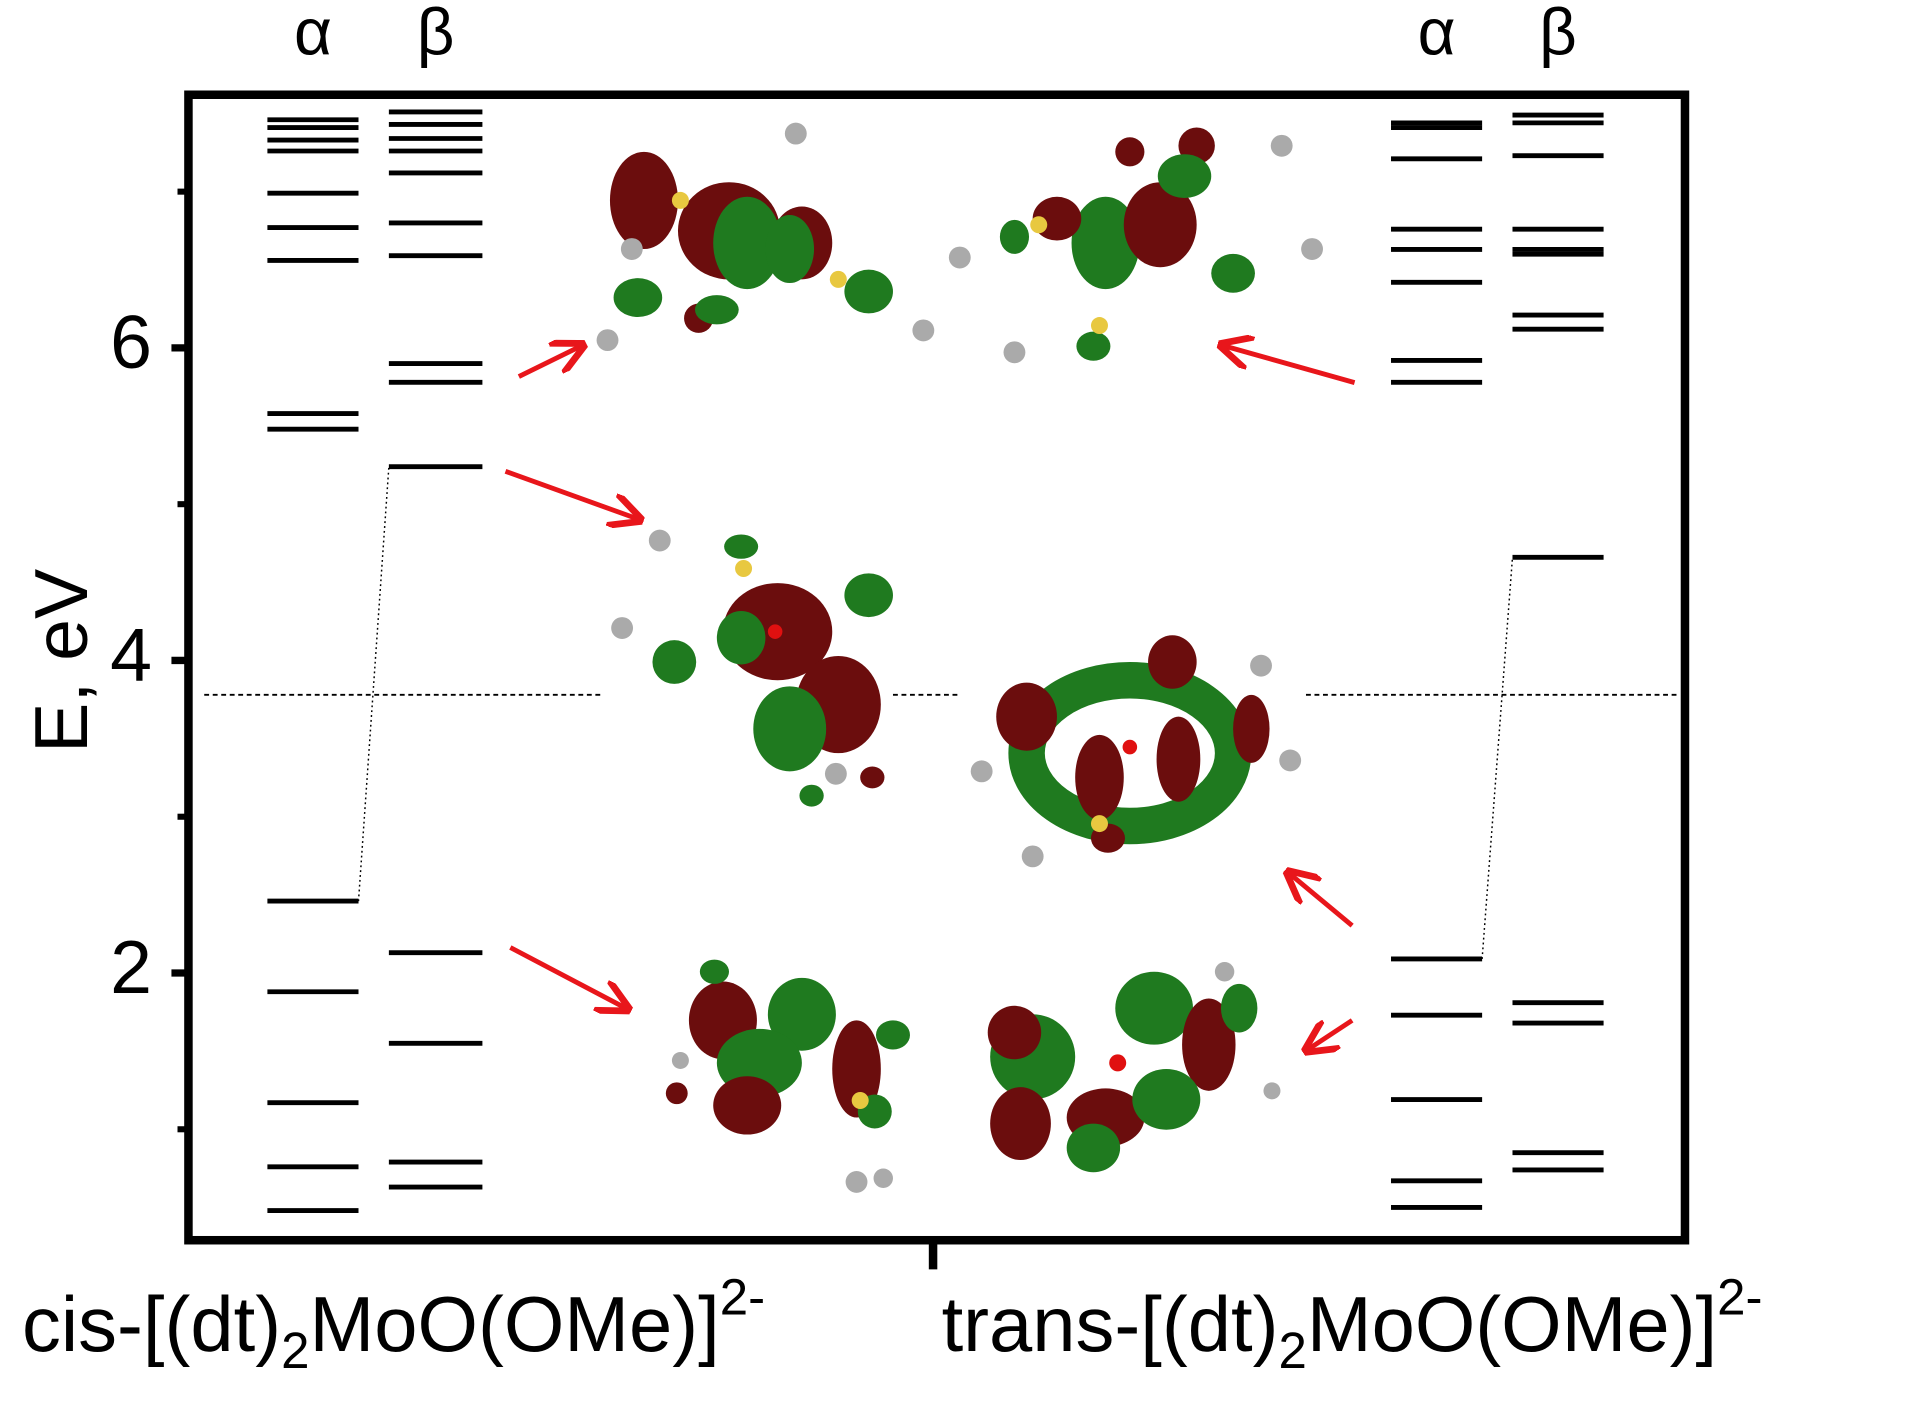 This screenshot has height=1403, width=1905. I want to click on x-group-label: cis-[(dt)2MoO(OMe)]2-, so click(393, 1323).